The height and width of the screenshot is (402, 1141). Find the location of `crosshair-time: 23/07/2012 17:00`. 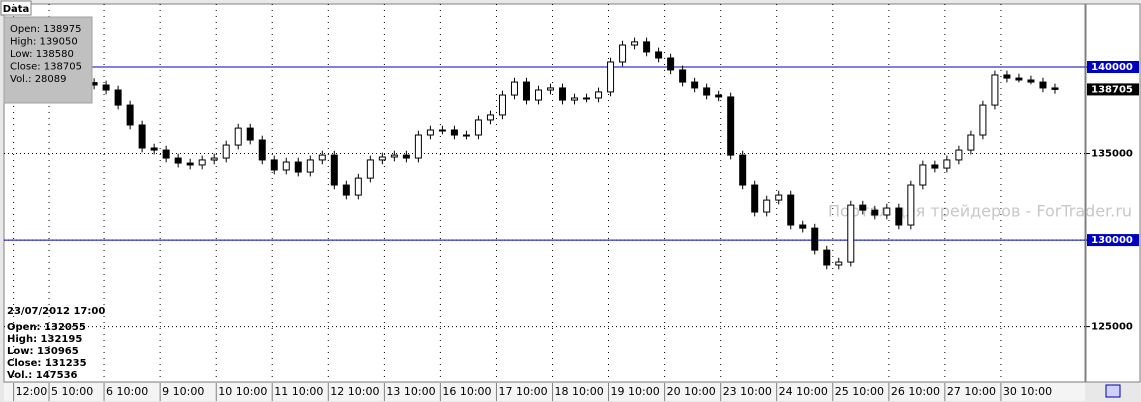

crosshair-time: 23/07/2012 17:00 is located at coordinates (56, 311).